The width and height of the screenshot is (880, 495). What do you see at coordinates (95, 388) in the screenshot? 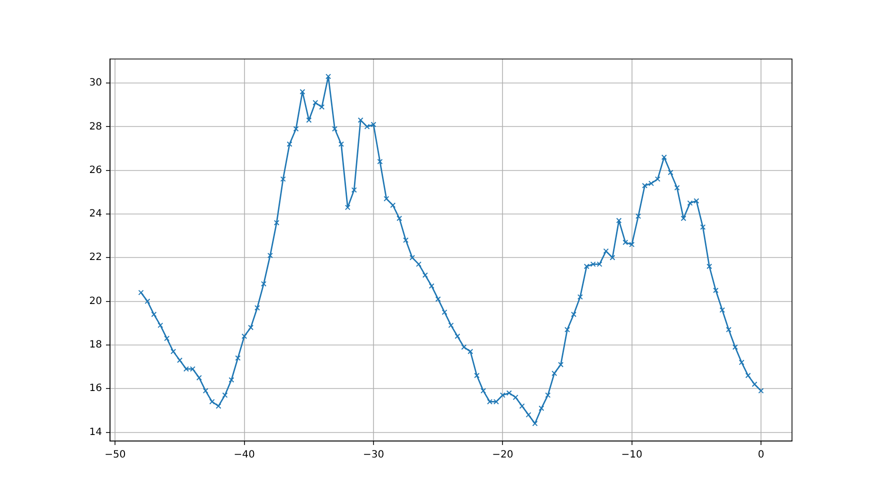
I see `y-tick-label: 16` at bounding box center [95, 388].